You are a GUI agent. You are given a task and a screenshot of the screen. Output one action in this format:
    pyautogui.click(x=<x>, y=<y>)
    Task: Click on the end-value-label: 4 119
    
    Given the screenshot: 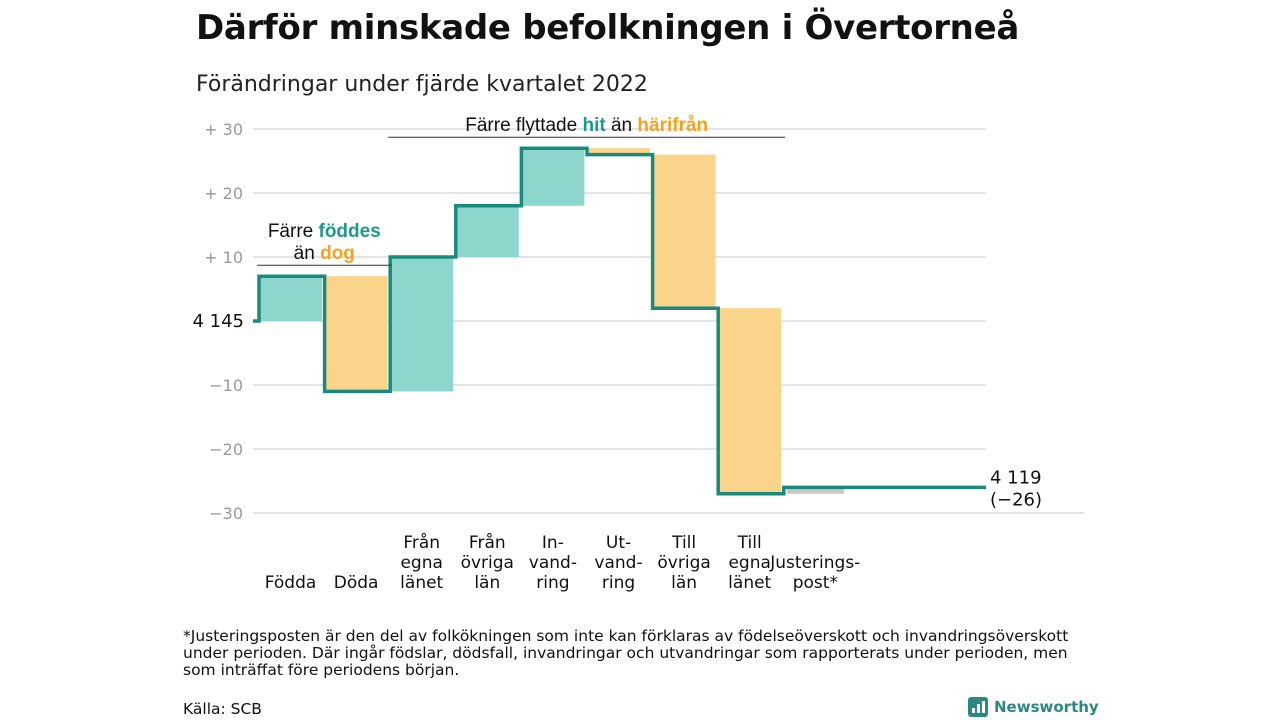 What is the action you would take?
    pyautogui.click(x=1016, y=477)
    